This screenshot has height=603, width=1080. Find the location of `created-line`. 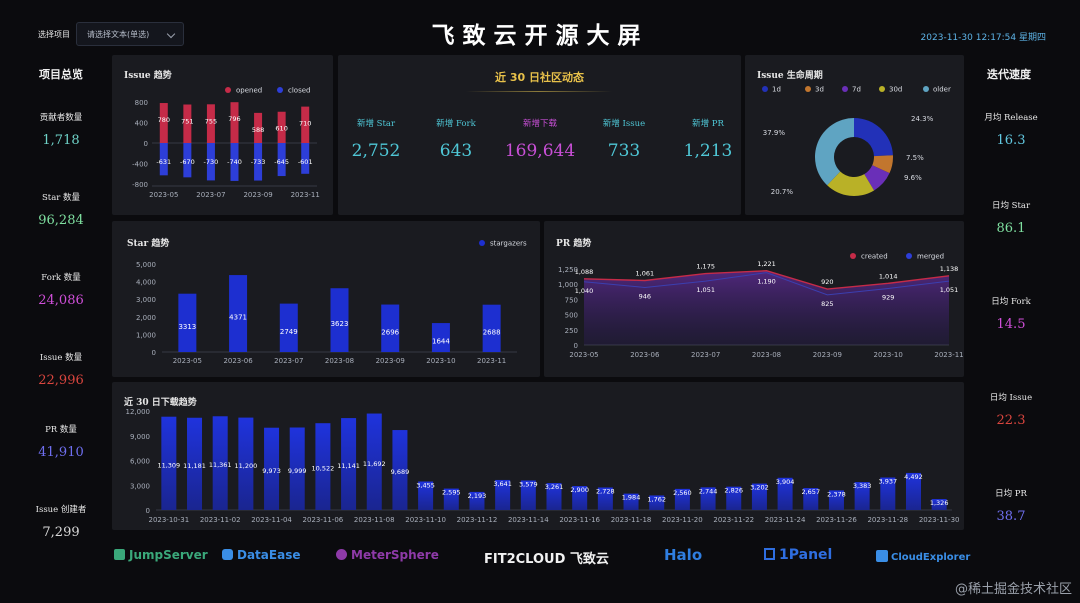

created-line is located at coordinates (766, 280).